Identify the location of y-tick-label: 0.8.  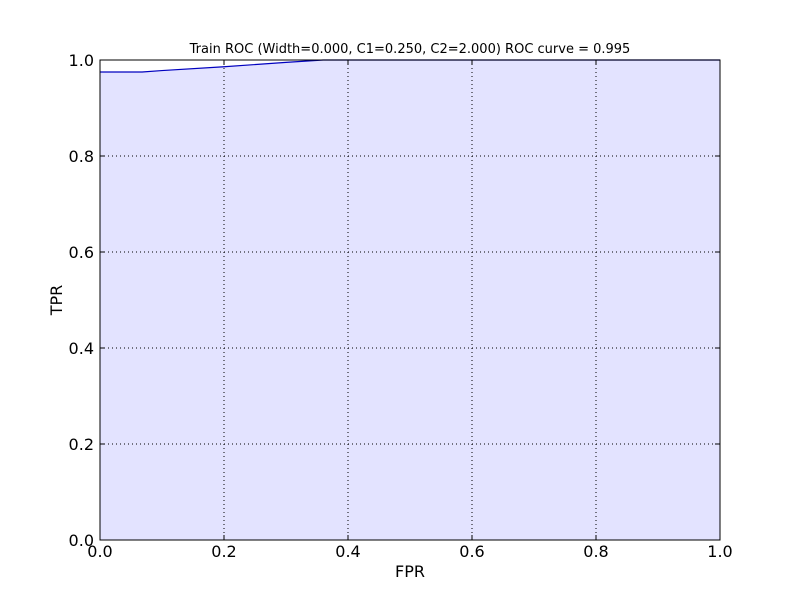
(81, 156).